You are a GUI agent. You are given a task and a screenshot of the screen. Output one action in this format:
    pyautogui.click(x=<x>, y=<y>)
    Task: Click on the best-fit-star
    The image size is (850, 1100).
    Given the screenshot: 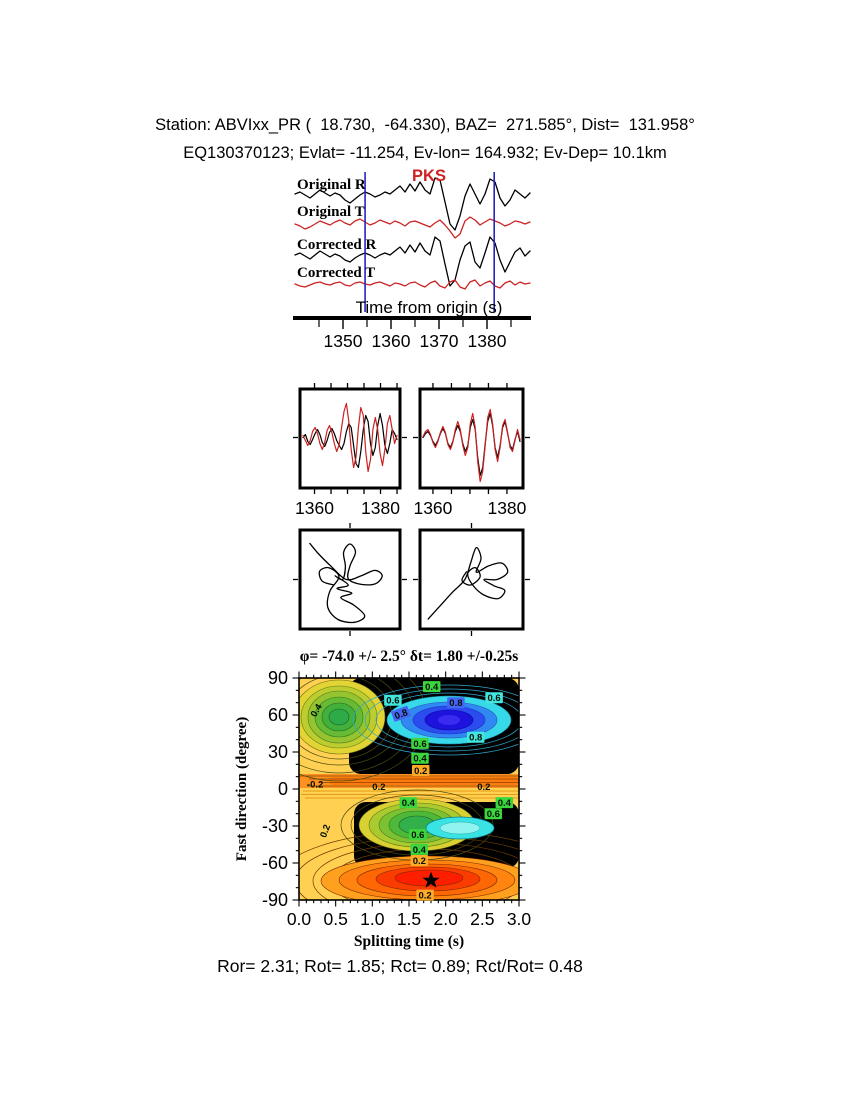 What is the action you would take?
    pyautogui.click(x=431, y=879)
    